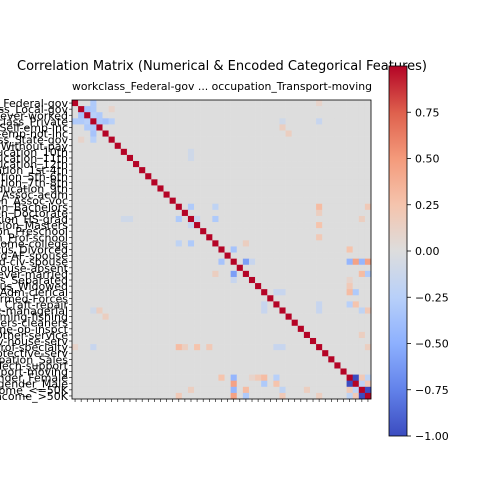 Image resolution: width=480 pixels, height=480 pixels. What do you see at coordinates (34, 195) in the screenshot?
I see `y-tick-label: education_Assoc-acdm` at bounding box center [34, 195].